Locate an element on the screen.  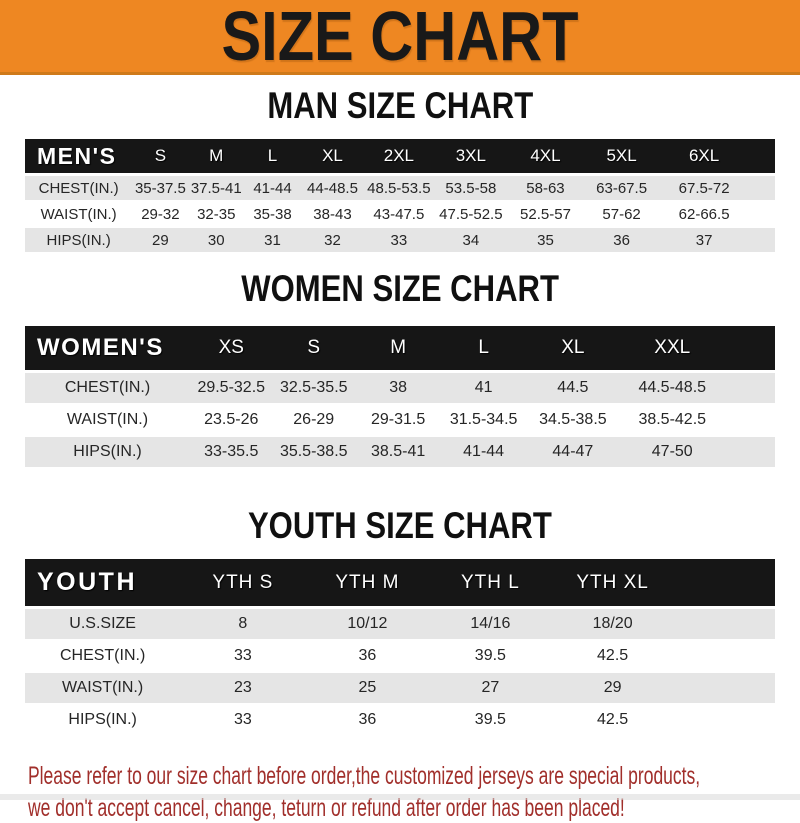
size-value-cell: 57-62 is located at coordinates (621, 214).